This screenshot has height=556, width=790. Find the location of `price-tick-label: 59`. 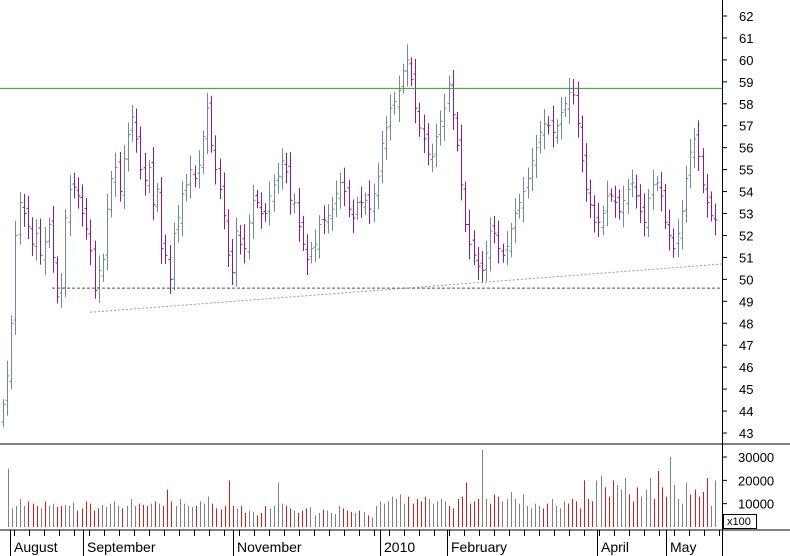

price-tick-label: 59 is located at coordinates (746, 82).